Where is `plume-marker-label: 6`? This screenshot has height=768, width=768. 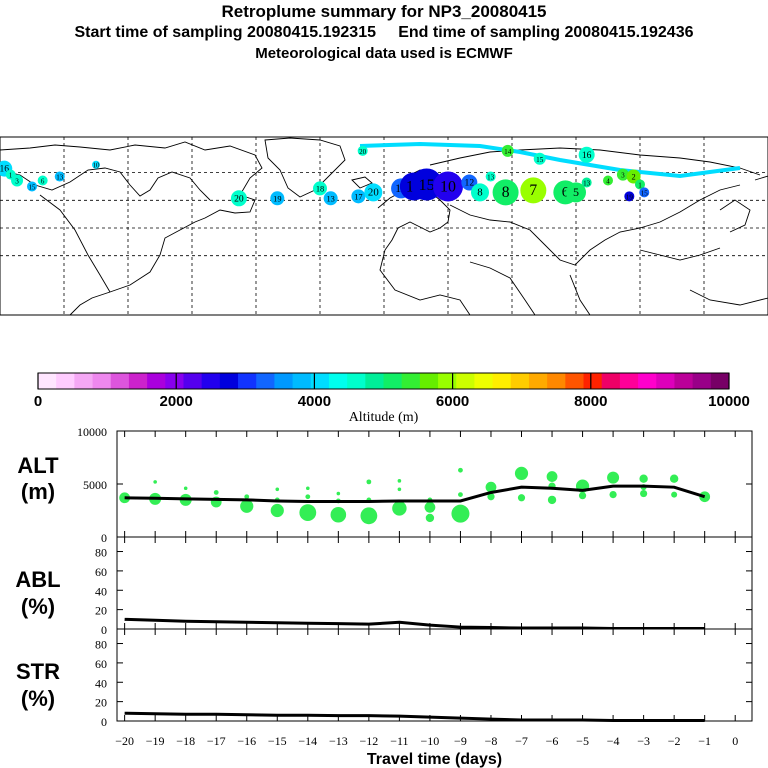
plume-marker-label: 6 is located at coordinates (565, 193).